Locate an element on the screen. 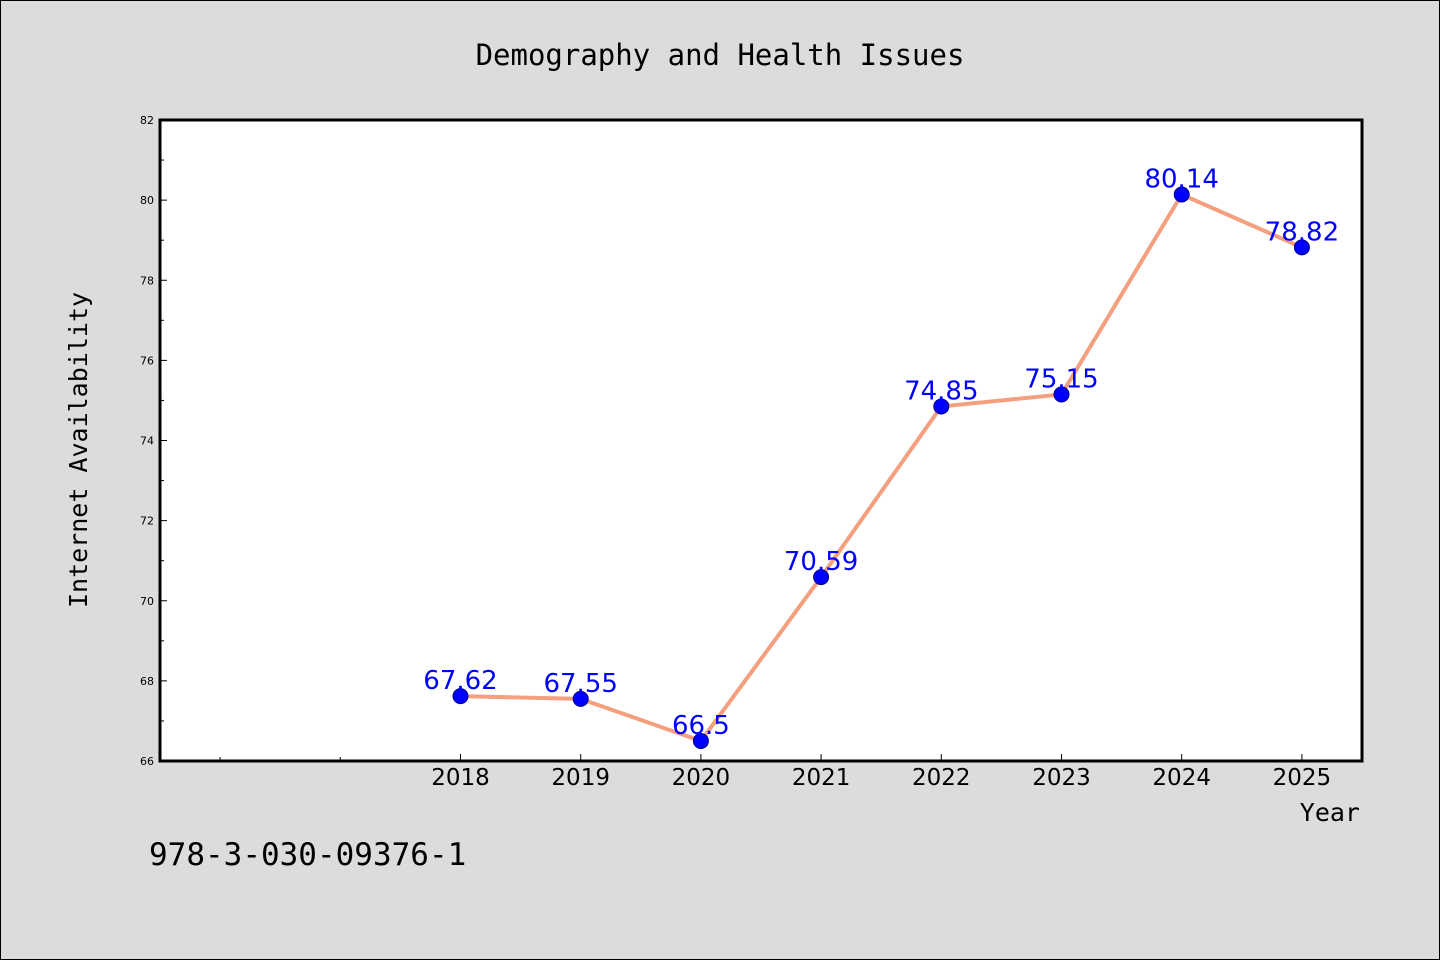  x-axis-label: Year is located at coordinates (1330, 812).